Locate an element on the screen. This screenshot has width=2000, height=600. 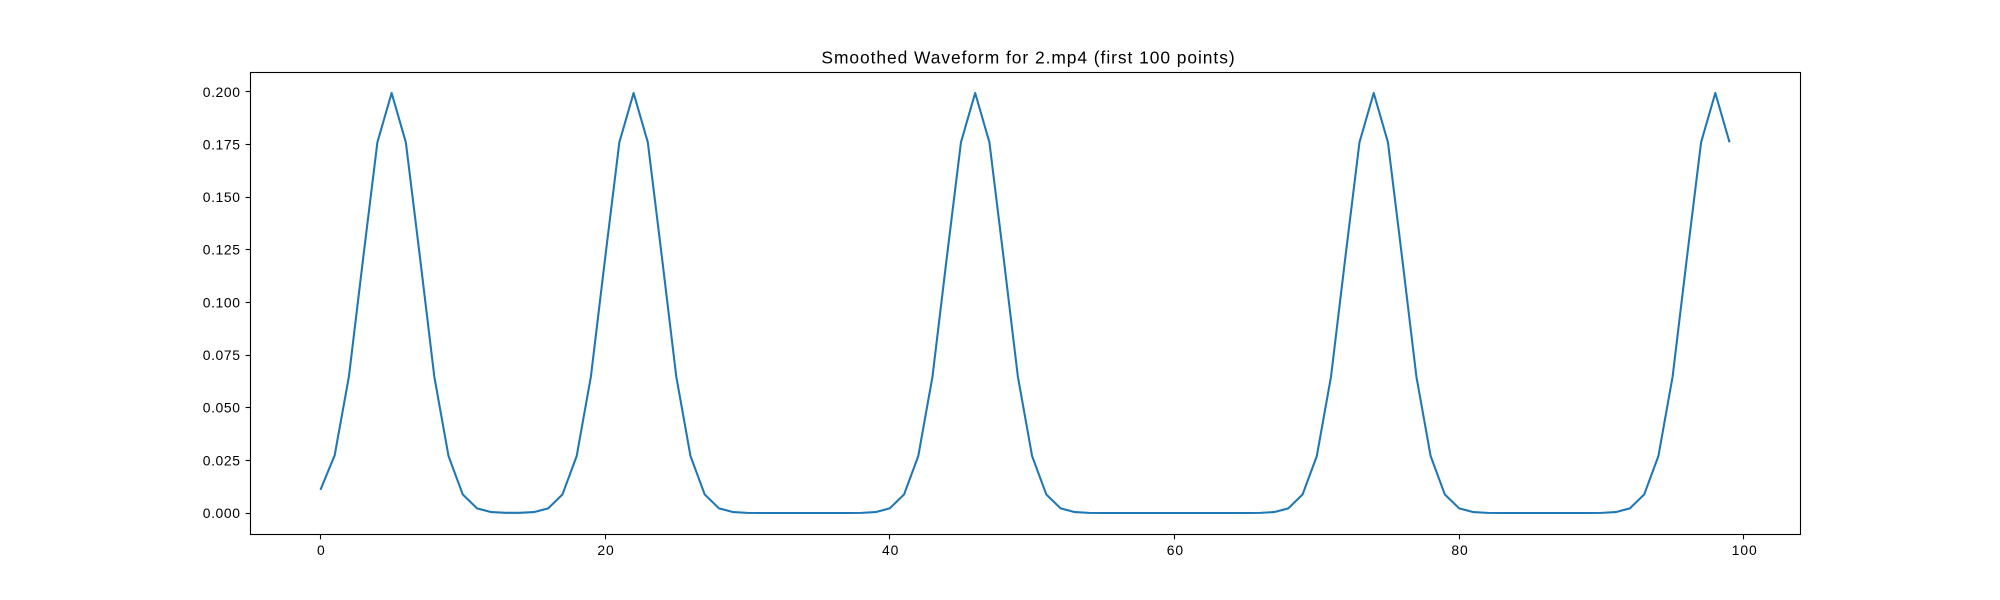
svg-text: 0.125 is located at coordinates (222, 250).